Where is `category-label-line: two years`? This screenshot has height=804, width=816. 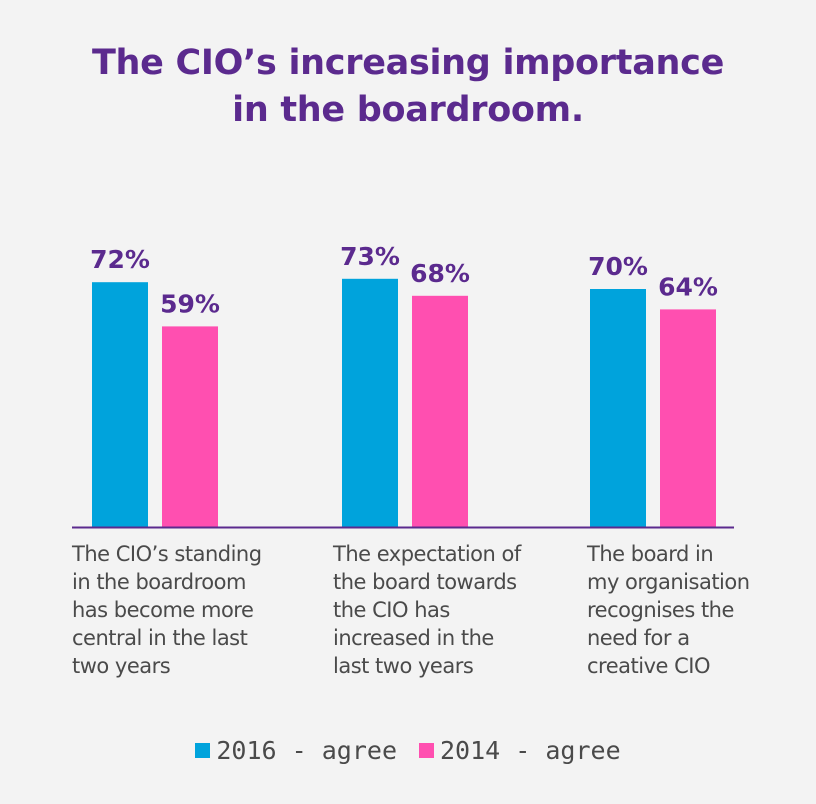
category-label-line: two years is located at coordinates (121, 666).